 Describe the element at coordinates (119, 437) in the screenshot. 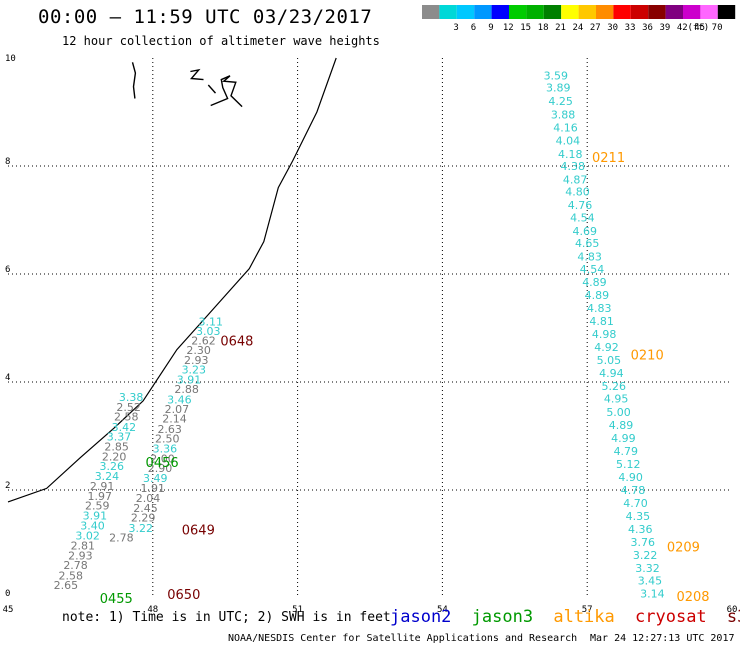

I see `wave-height-label: 3.37` at that location.